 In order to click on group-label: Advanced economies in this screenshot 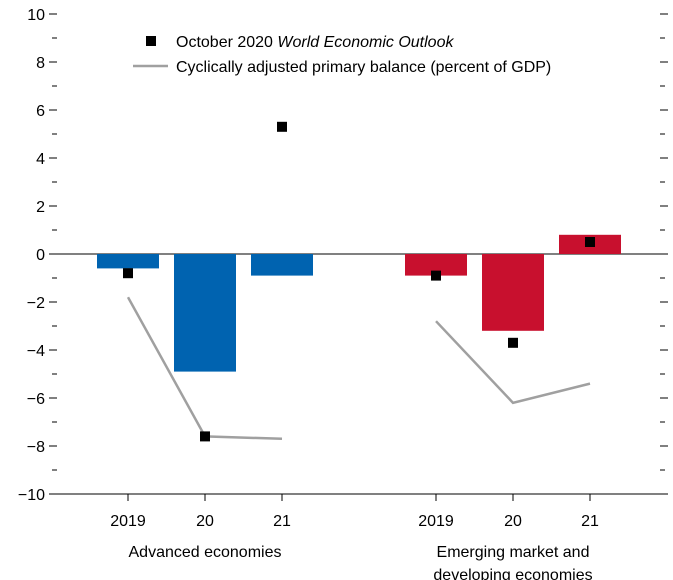, I will do `click(205, 552)`.